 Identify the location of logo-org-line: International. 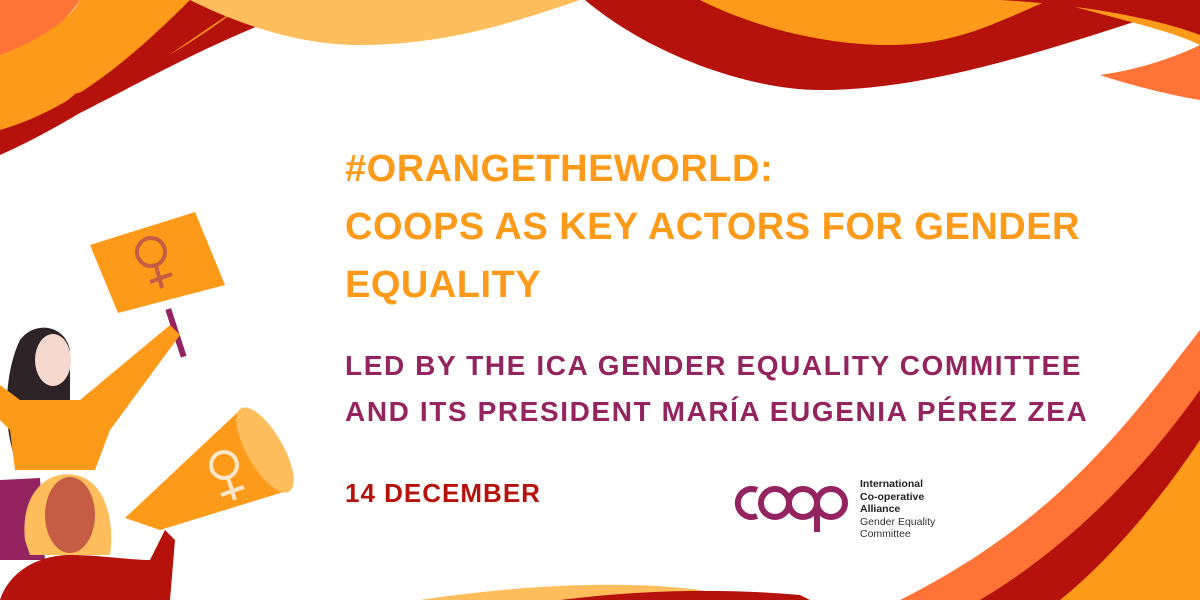
(892, 484).